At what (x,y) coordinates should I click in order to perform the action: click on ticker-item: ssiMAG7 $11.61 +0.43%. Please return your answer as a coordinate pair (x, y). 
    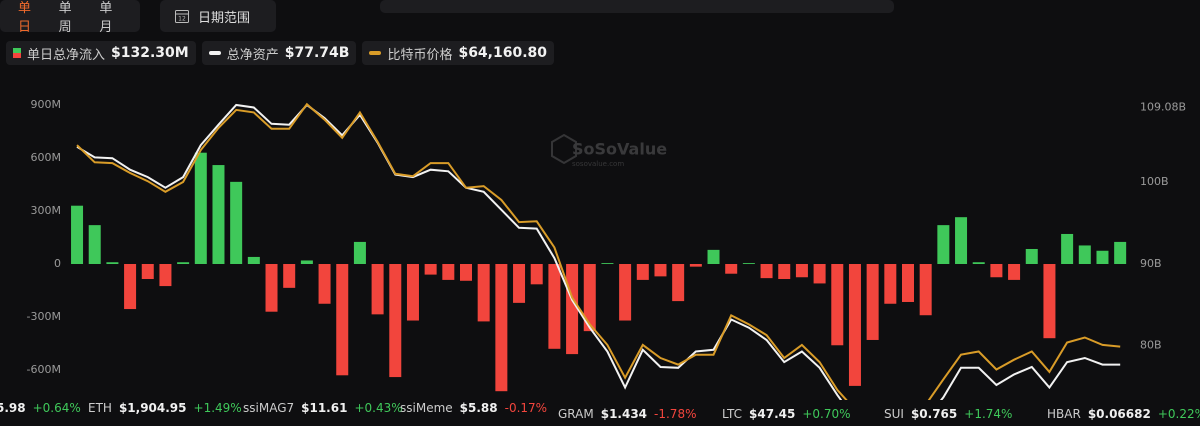
    Looking at the image, I should click on (323, 408).